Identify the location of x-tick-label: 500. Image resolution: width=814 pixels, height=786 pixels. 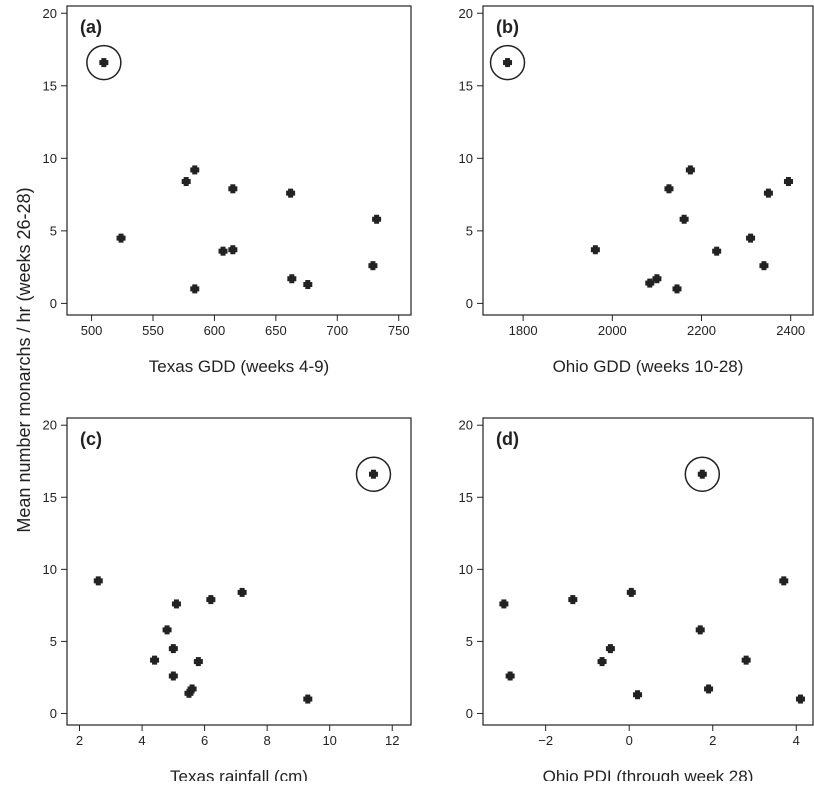
(92, 330).